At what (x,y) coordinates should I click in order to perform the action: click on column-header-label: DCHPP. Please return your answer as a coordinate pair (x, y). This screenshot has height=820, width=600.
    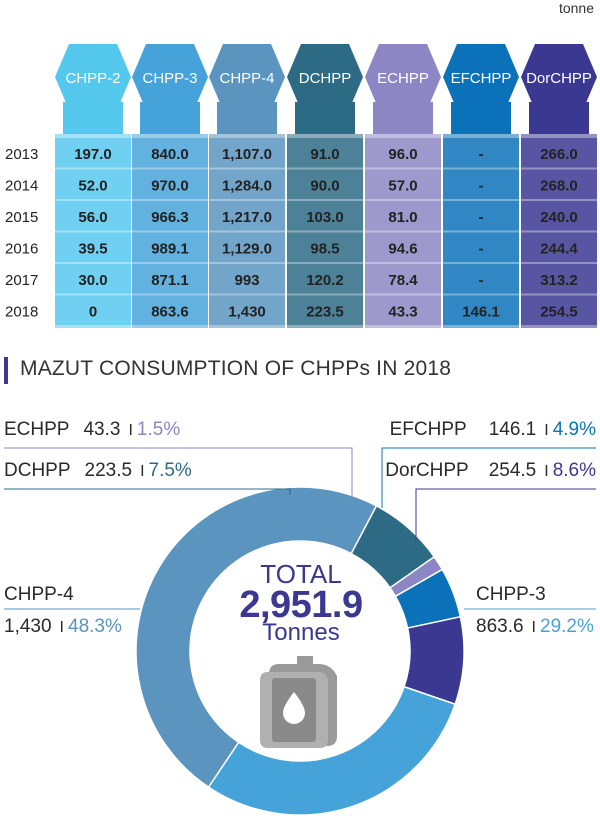
    Looking at the image, I should click on (325, 78).